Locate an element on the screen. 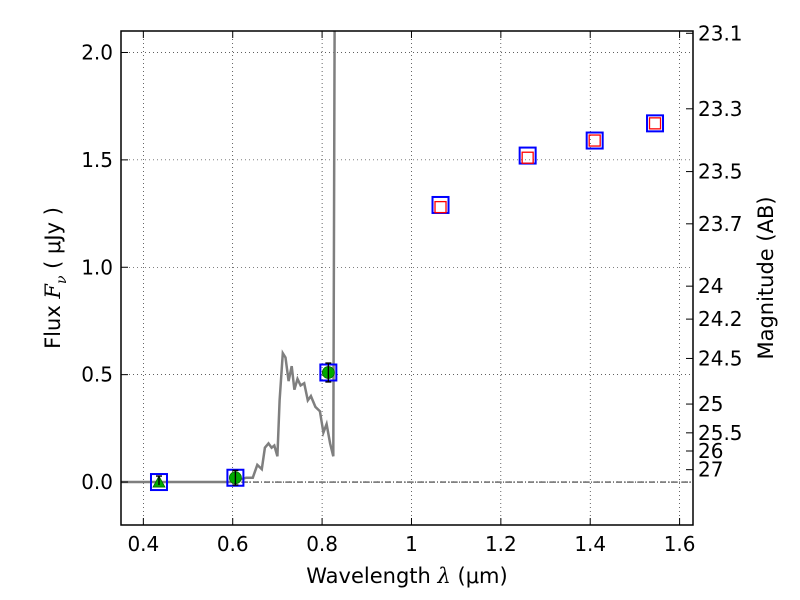 The height and width of the screenshot is (600, 800). x-tick-label: 0.4 is located at coordinates (143, 544).